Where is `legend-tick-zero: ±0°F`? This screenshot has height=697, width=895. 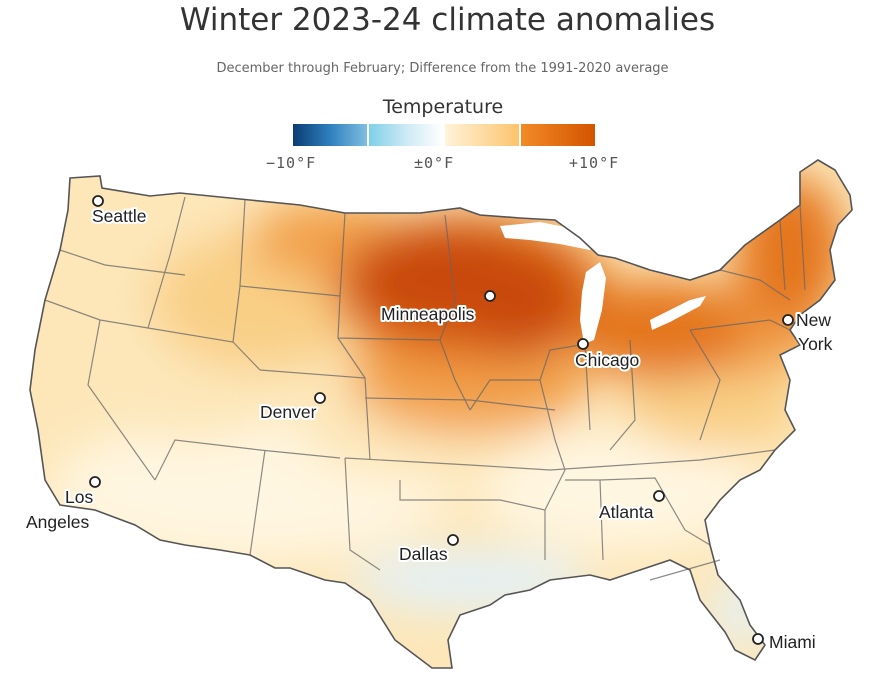
legend-tick-zero: ±0°F is located at coordinates (434, 163).